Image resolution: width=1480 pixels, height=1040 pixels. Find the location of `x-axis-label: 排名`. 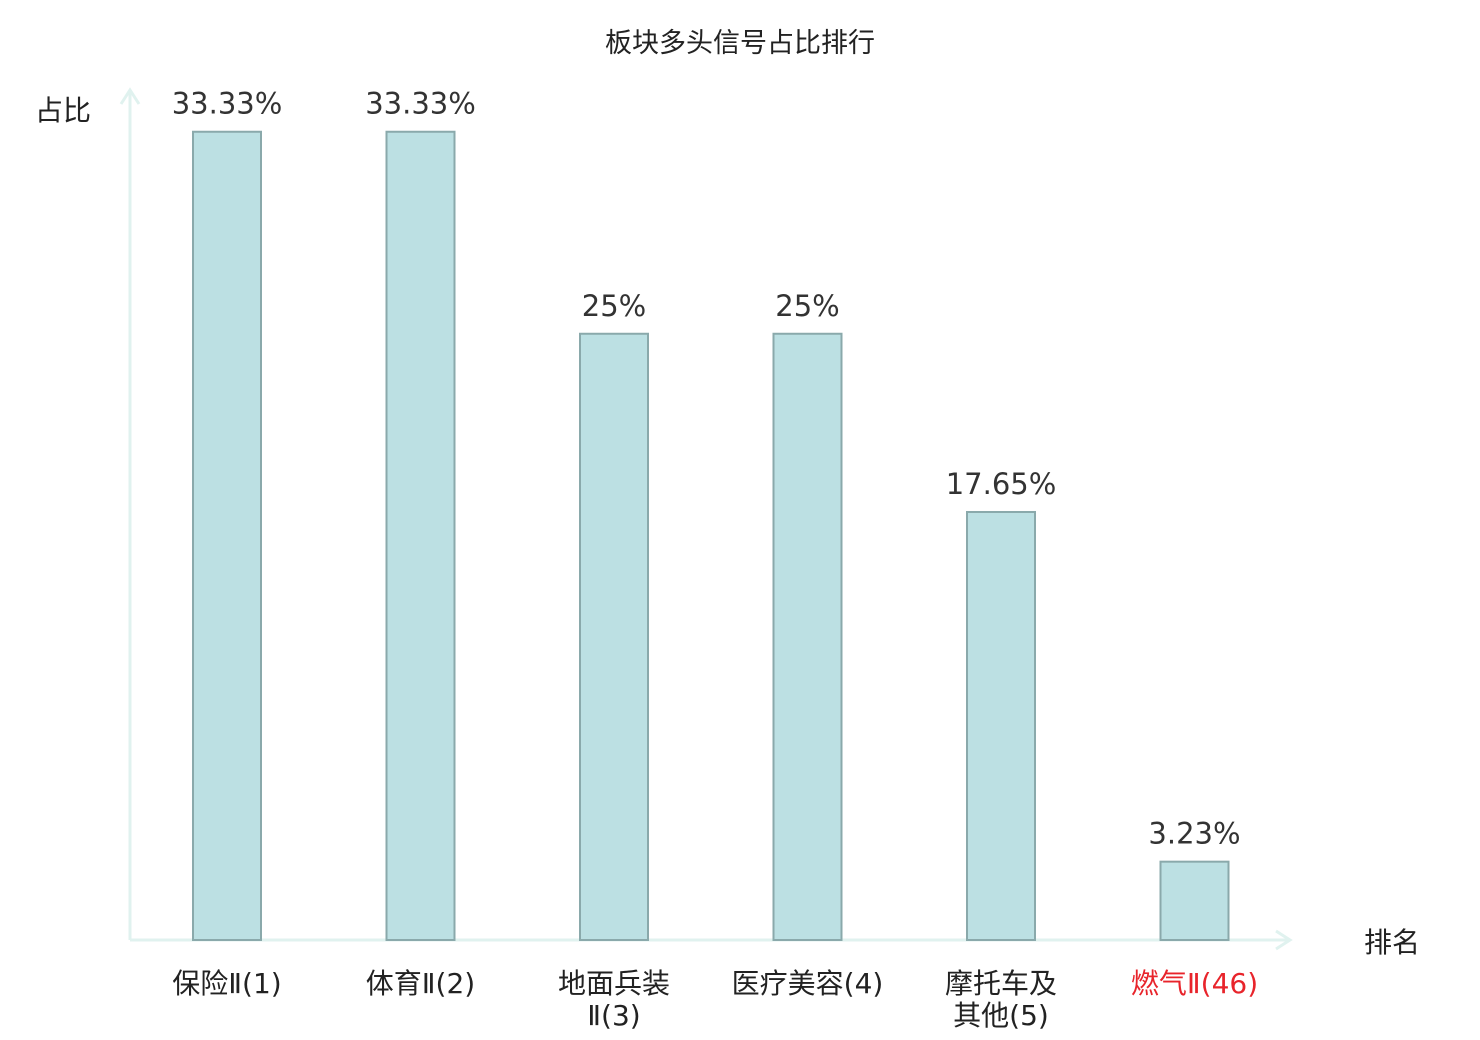

x-axis-label: 排名 is located at coordinates (1392, 942).